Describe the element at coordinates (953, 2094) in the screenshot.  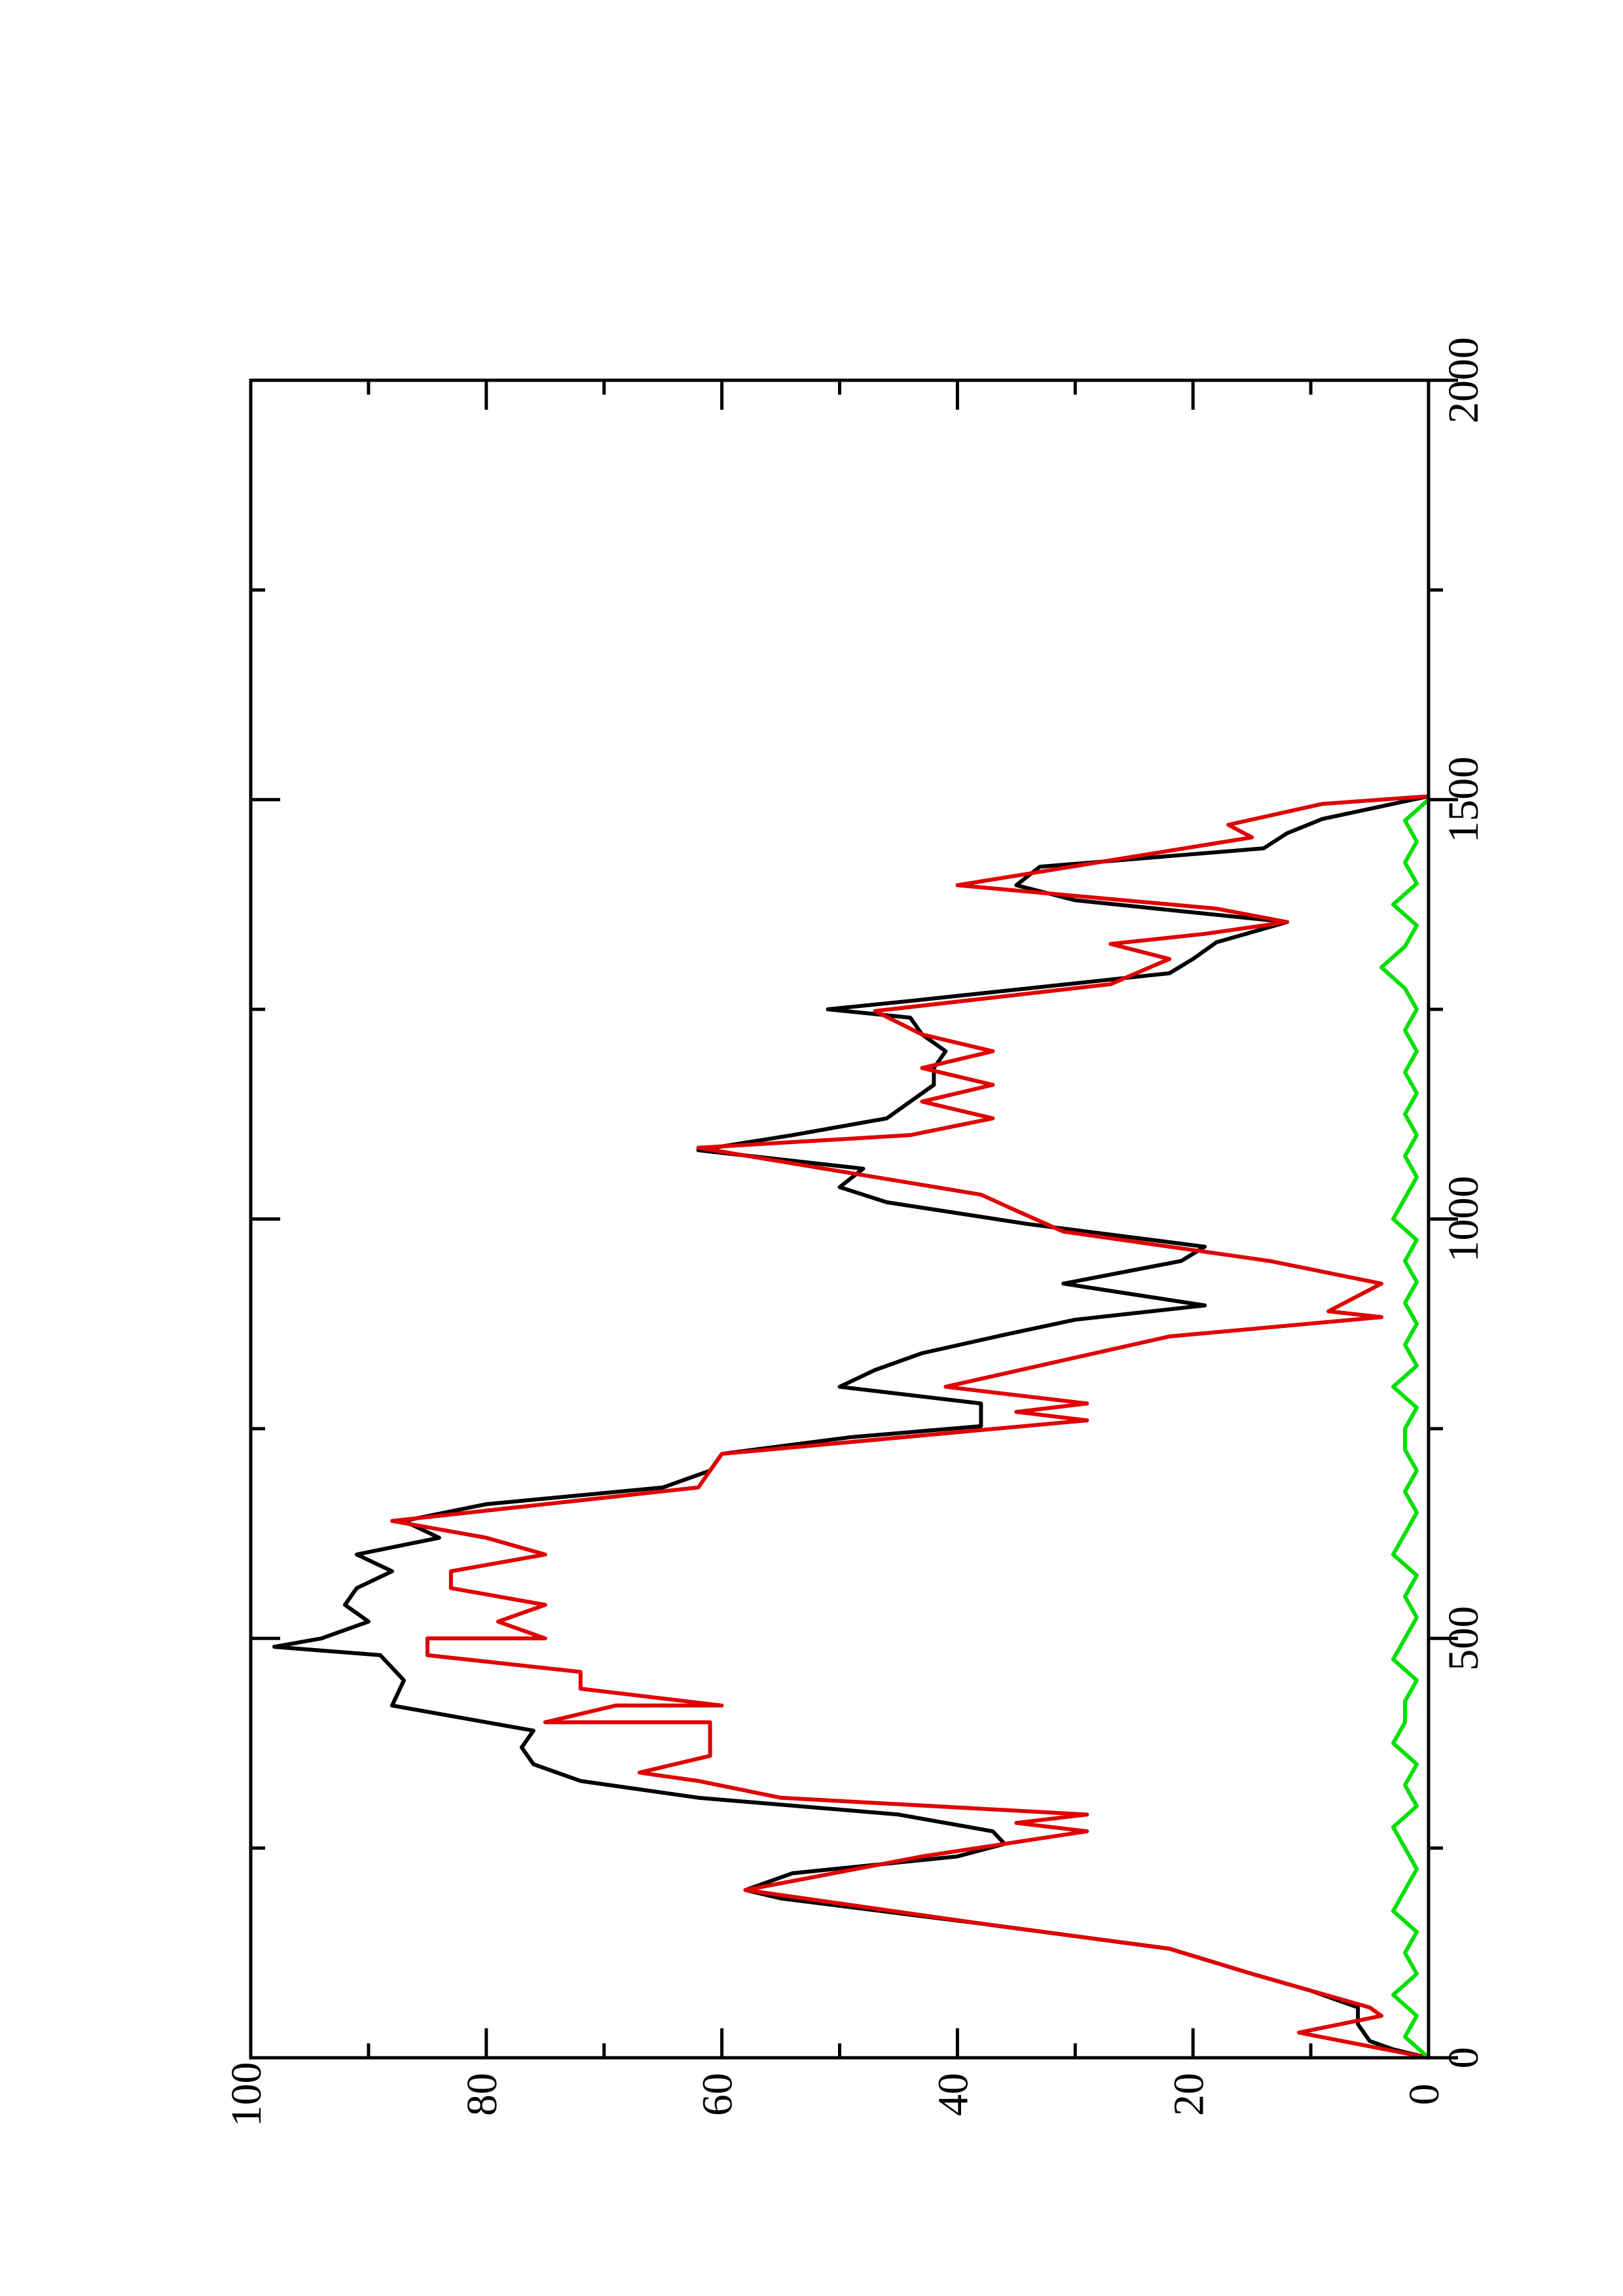
I see `y-tick-label: 40` at that location.